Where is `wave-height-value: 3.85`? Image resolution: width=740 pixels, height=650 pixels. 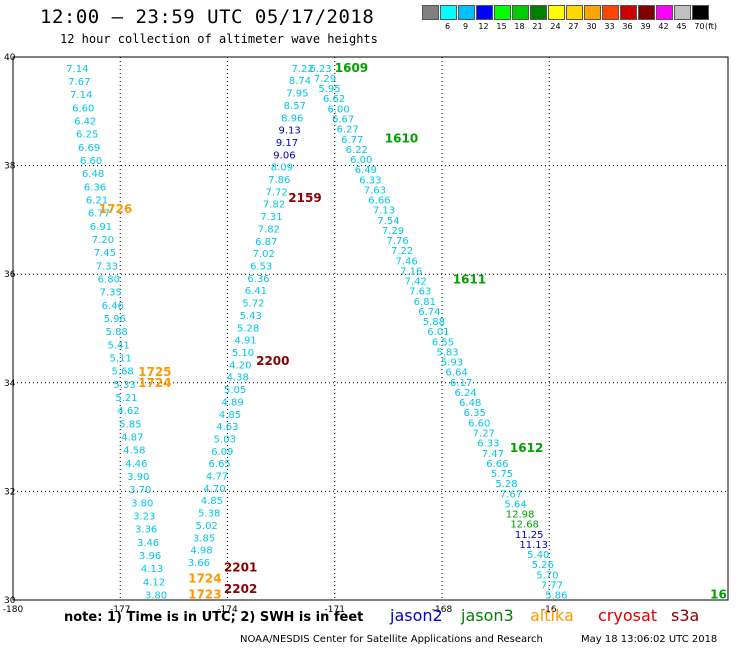
wave-height-value: 3.85 is located at coordinates (204, 538).